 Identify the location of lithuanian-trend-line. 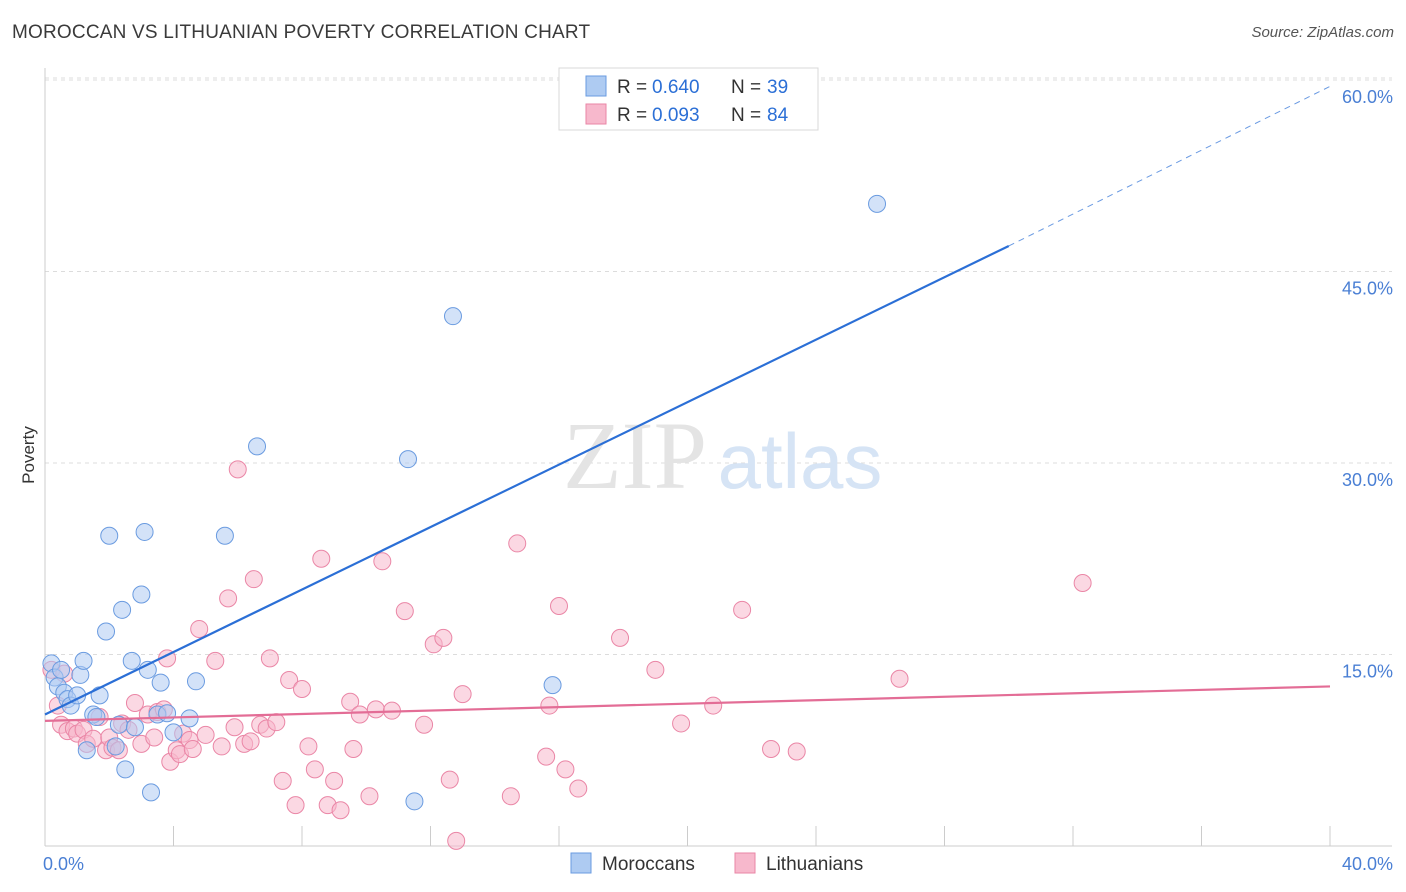
(687, 703).